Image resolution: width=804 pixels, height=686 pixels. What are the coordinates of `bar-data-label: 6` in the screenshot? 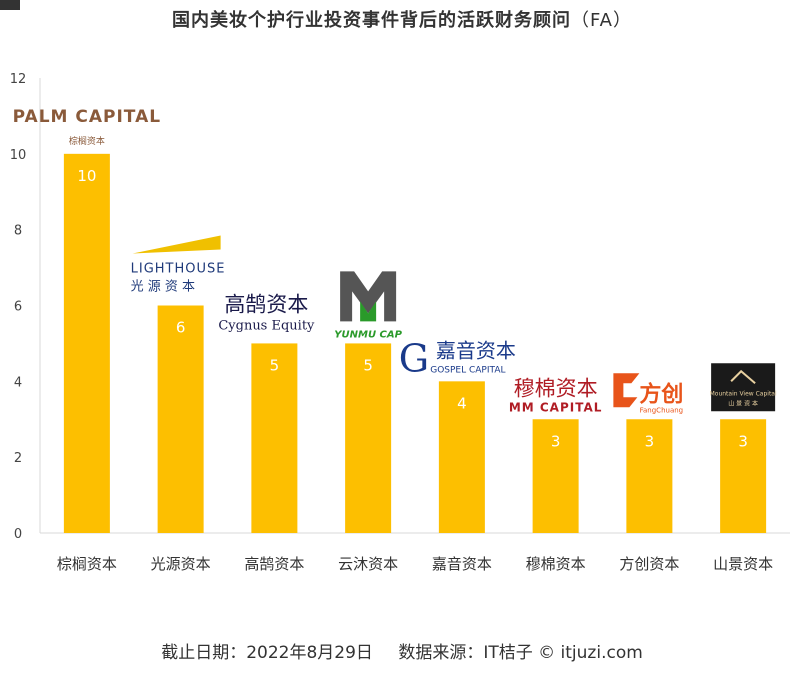 It's located at (181, 328).